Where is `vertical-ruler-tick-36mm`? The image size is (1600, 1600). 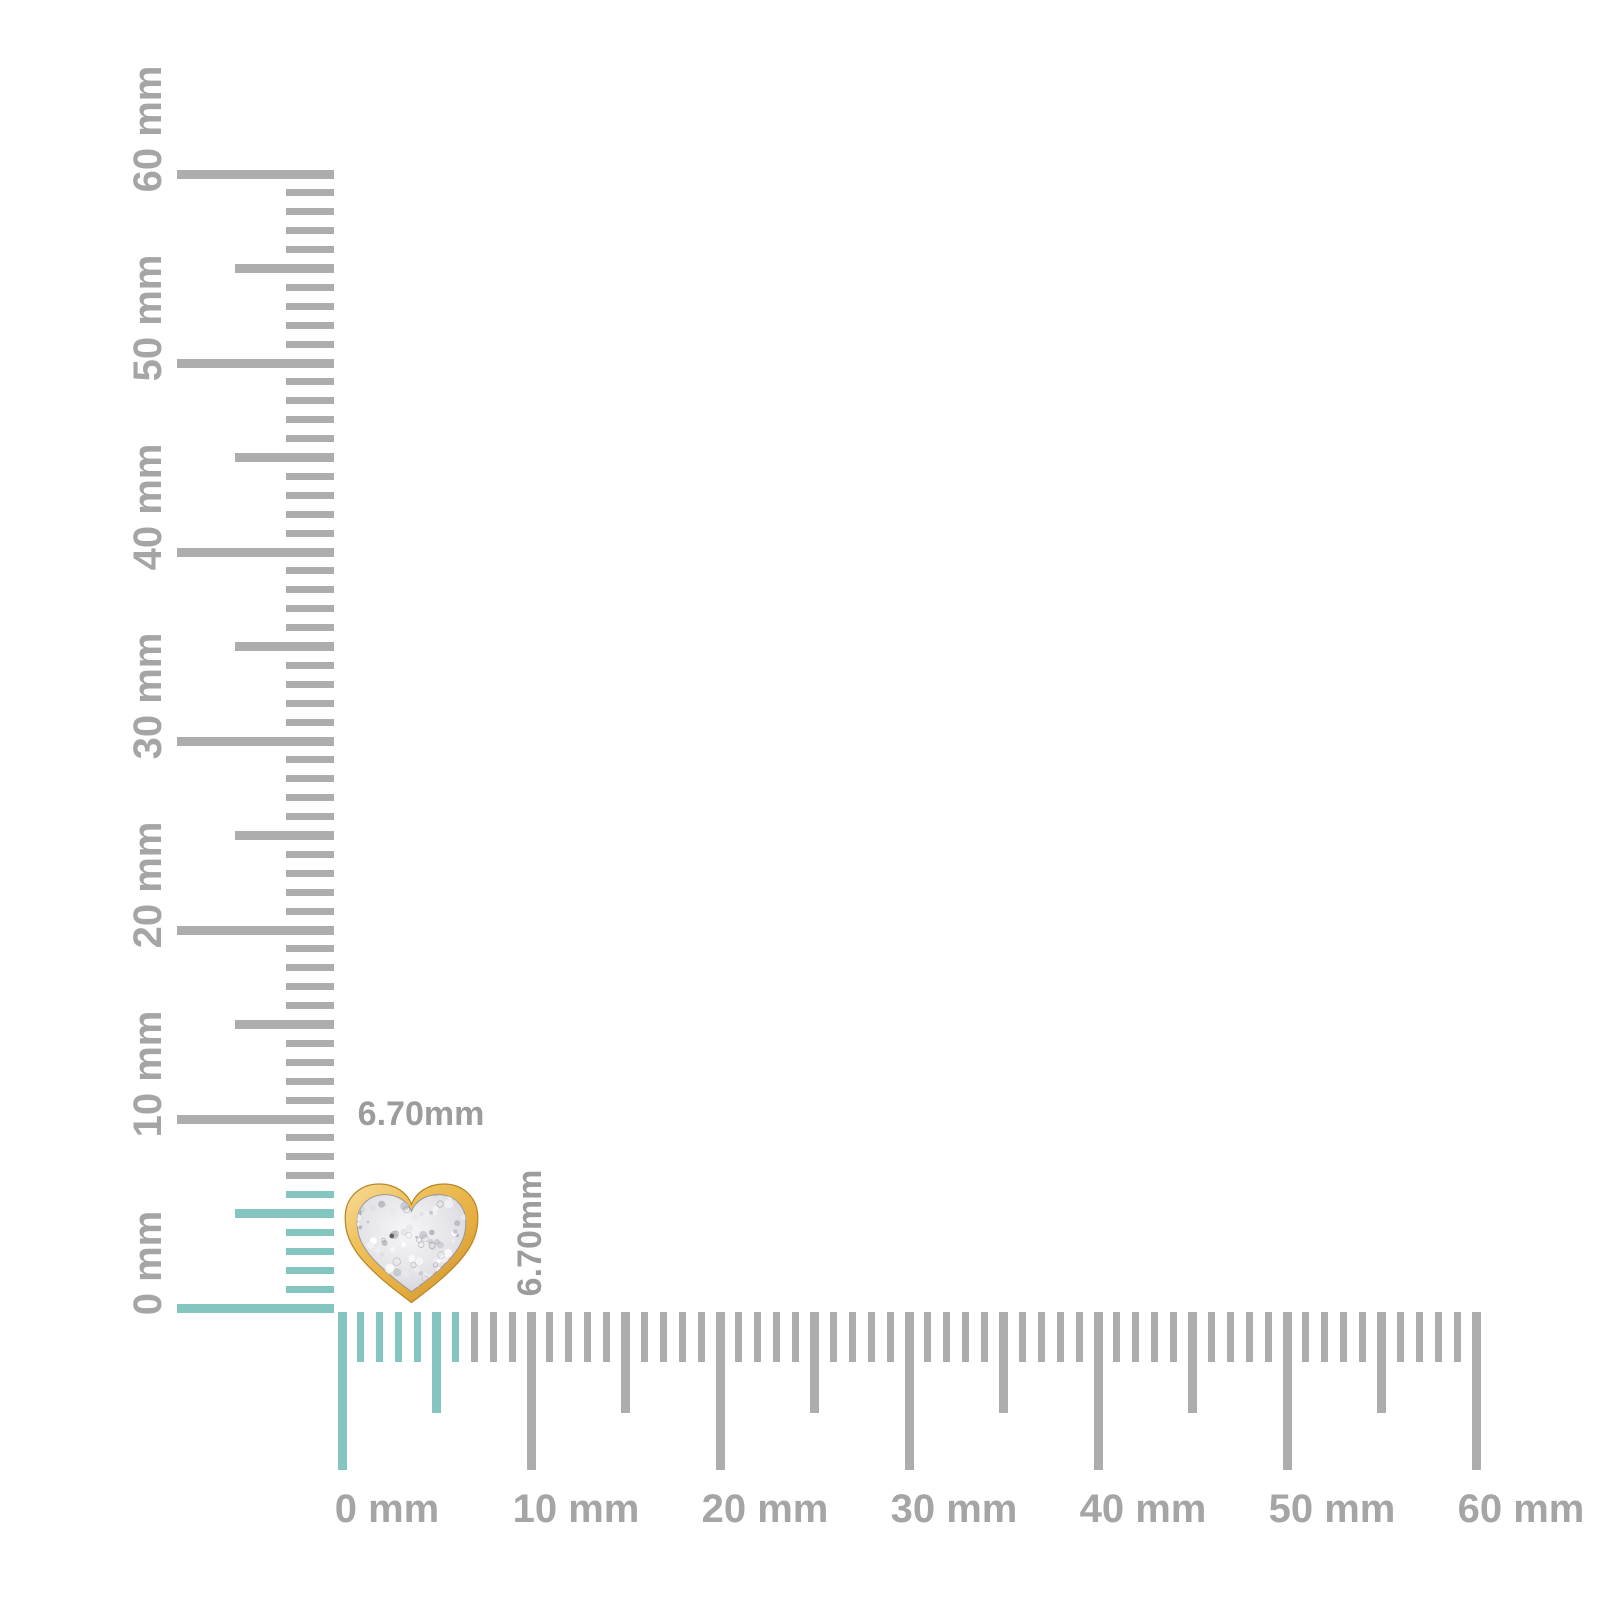 vertical-ruler-tick-36mm is located at coordinates (310, 628).